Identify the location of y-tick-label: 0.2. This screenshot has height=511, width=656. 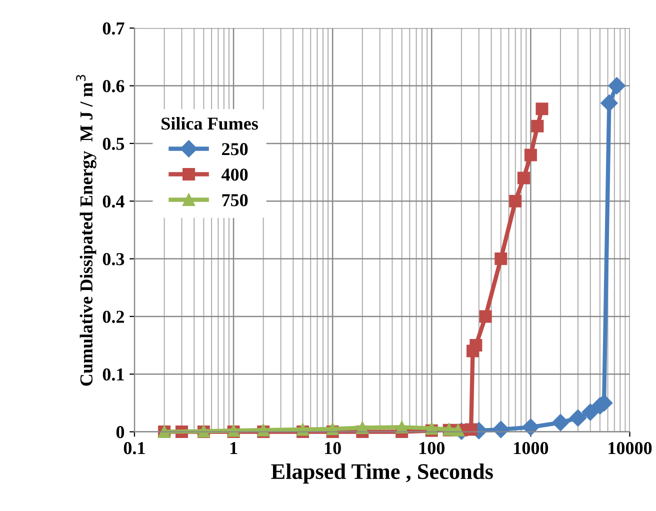
(113, 316).